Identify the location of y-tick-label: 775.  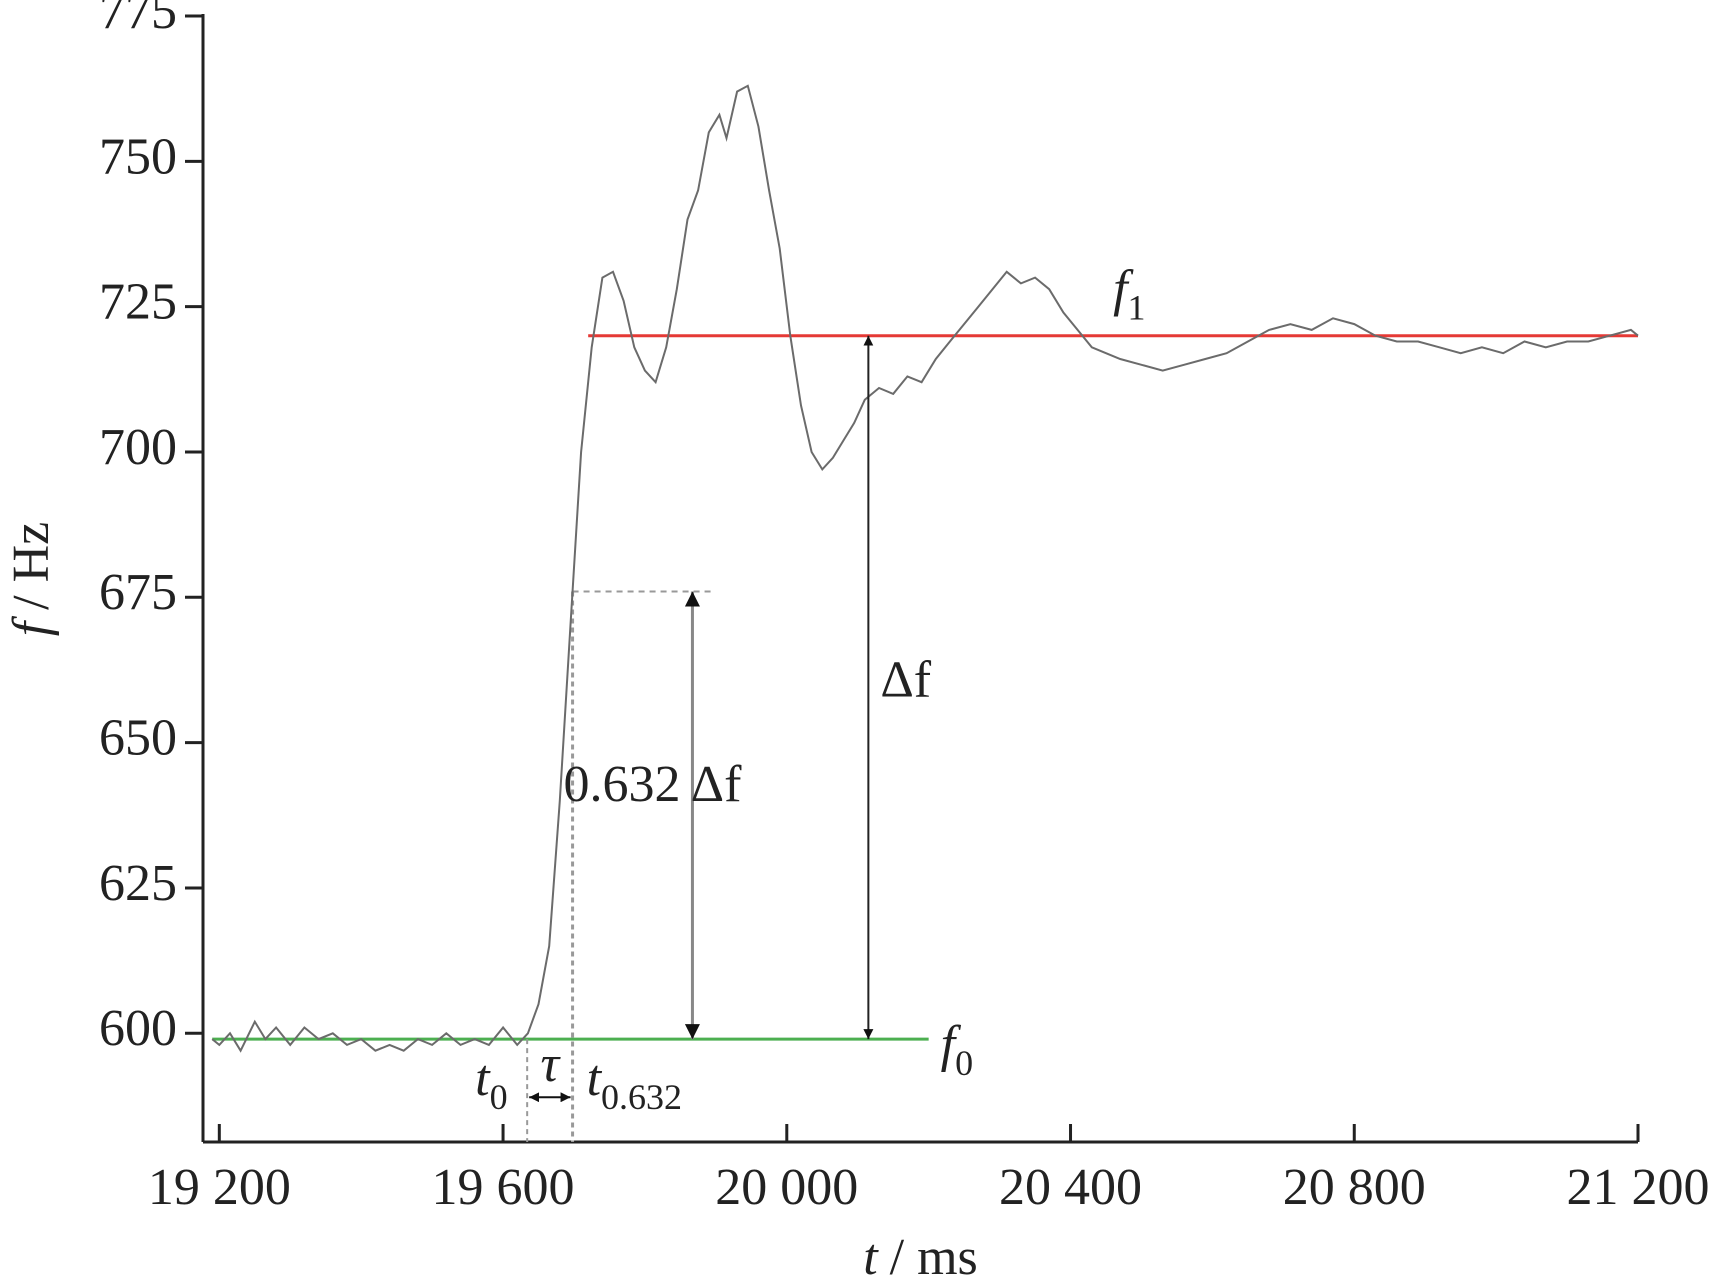
(138, 20).